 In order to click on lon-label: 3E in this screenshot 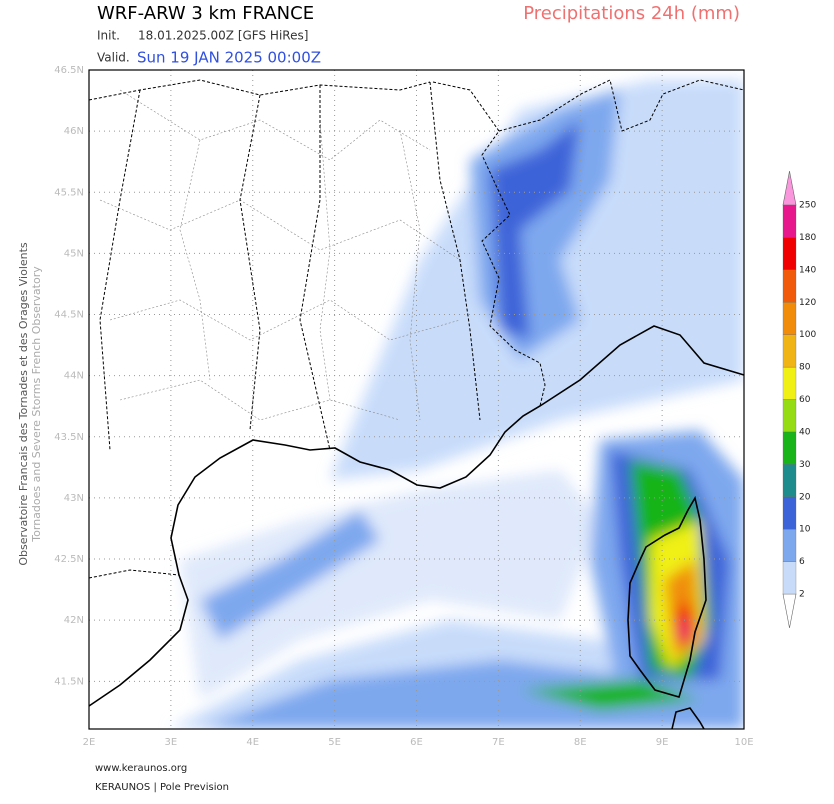, I will do `click(171, 742)`.